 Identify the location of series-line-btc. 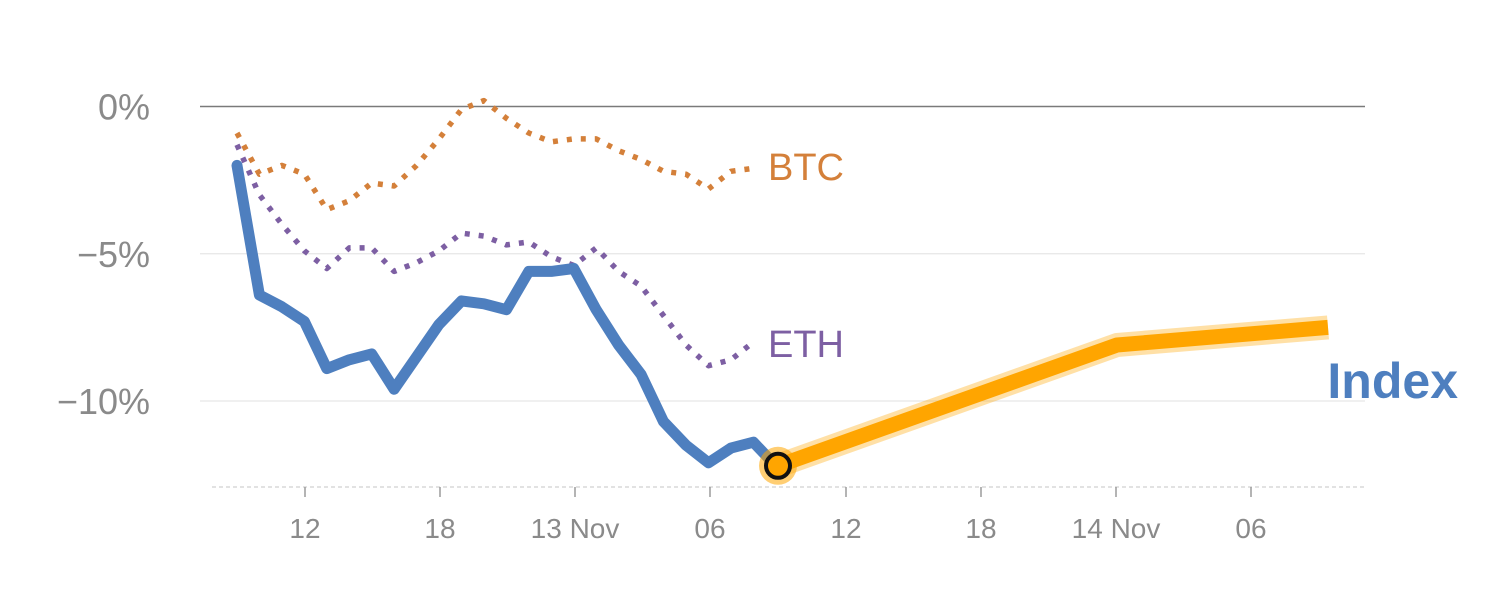
(494, 155).